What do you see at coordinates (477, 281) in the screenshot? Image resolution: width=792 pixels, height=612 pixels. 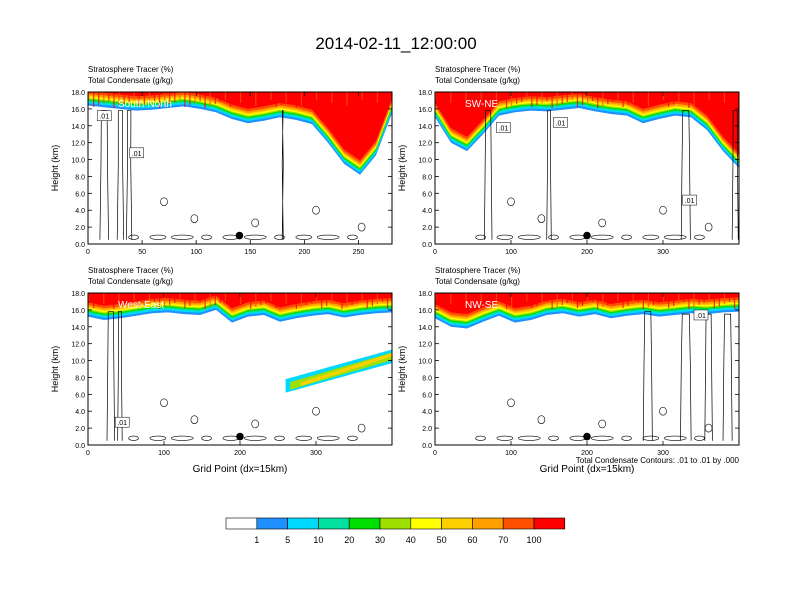 I see `panel-title-condensate: Total Condensate (g/kg)` at bounding box center [477, 281].